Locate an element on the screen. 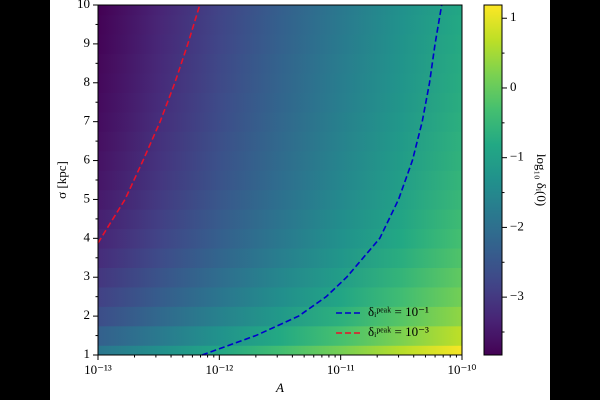 This screenshot has height=400, width=600. x-tick-label: 10⁻¹³ is located at coordinates (98, 369).